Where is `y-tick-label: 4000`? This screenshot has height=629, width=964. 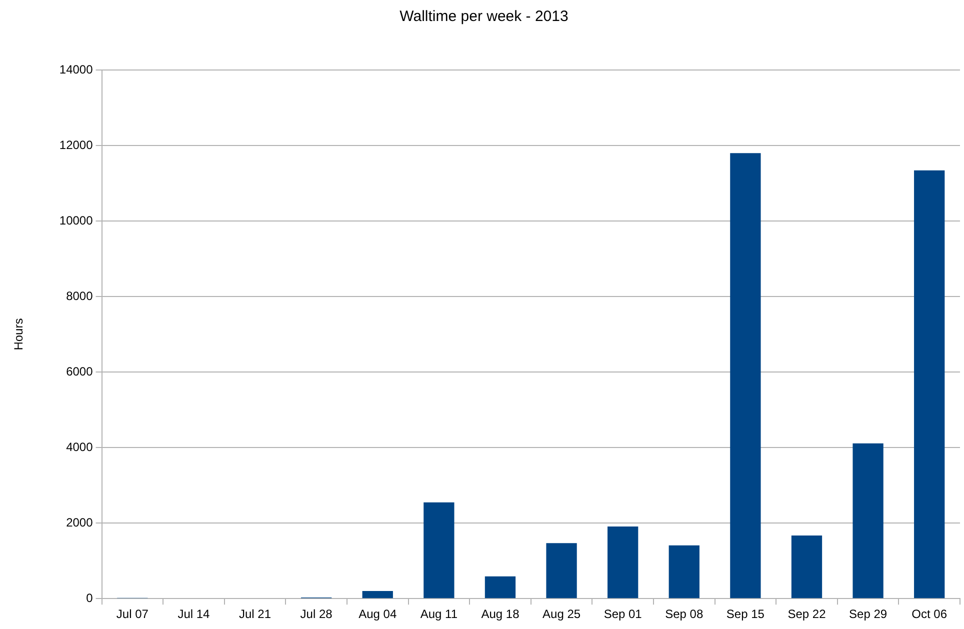 y-tick-label: 4000 is located at coordinates (80, 447).